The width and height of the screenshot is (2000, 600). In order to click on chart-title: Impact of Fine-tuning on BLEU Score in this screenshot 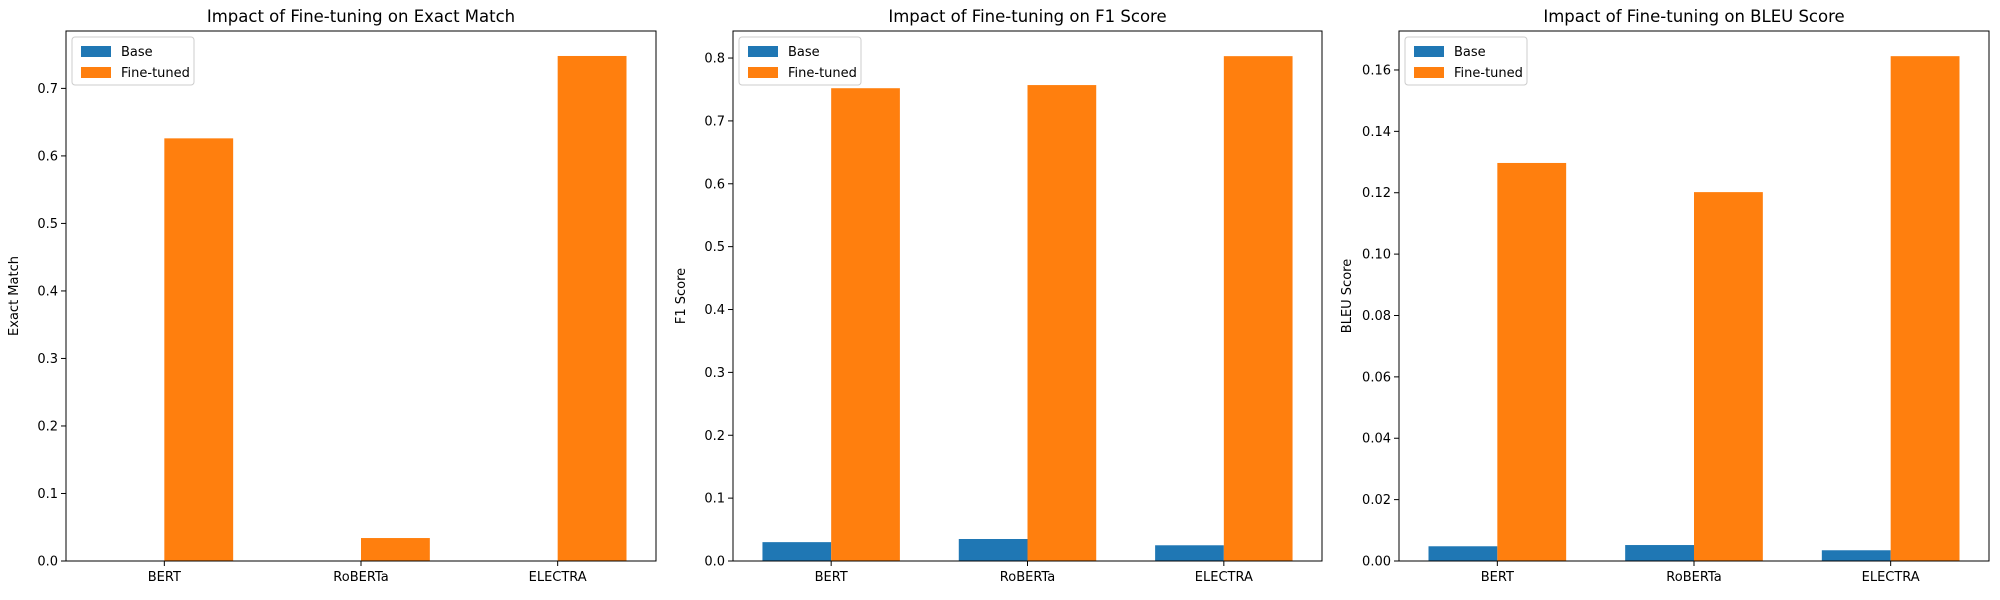, I will do `click(1693, 16)`.